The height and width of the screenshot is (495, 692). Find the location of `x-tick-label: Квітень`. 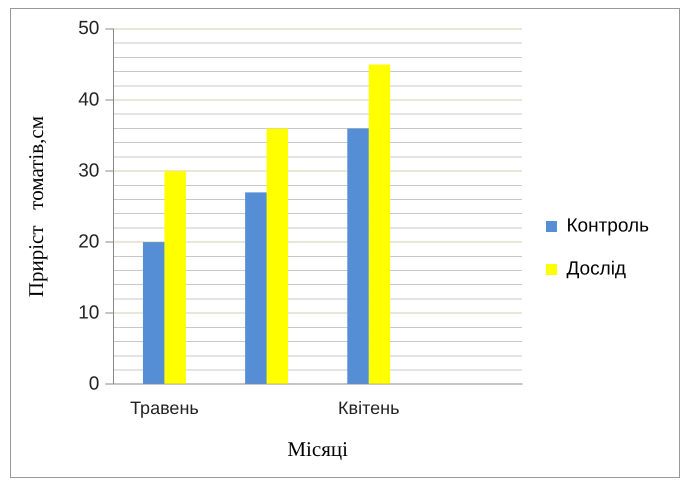

x-tick-label: Квітень is located at coordinates (369, 408).